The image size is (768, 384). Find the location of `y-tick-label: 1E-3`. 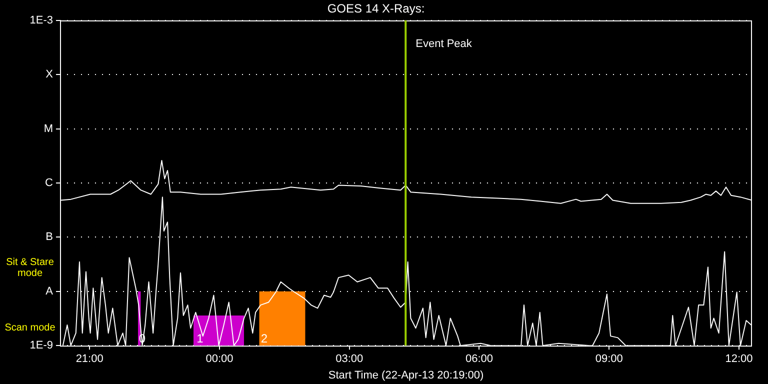

y-tick-label: 1E-3 is located at coordinates (41, 20).